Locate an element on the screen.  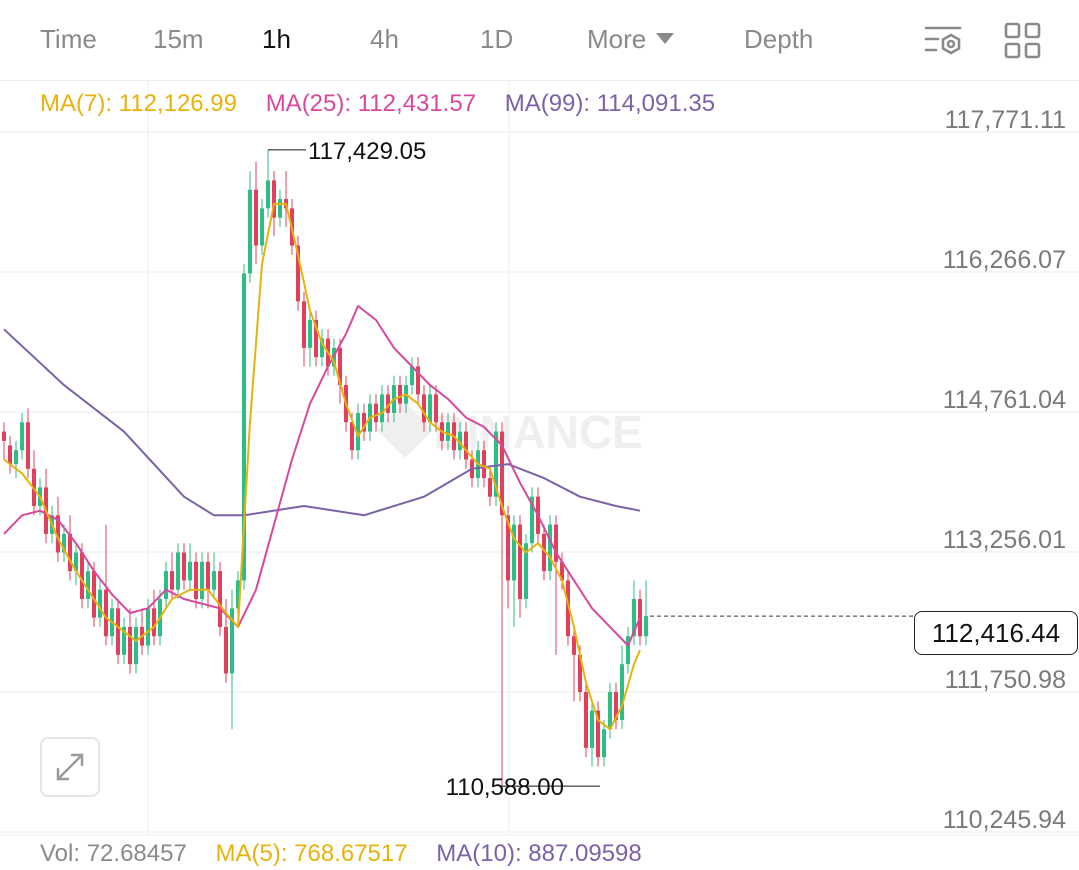
high-price-label: 117,429.05 is located at coordinates (367, 151).